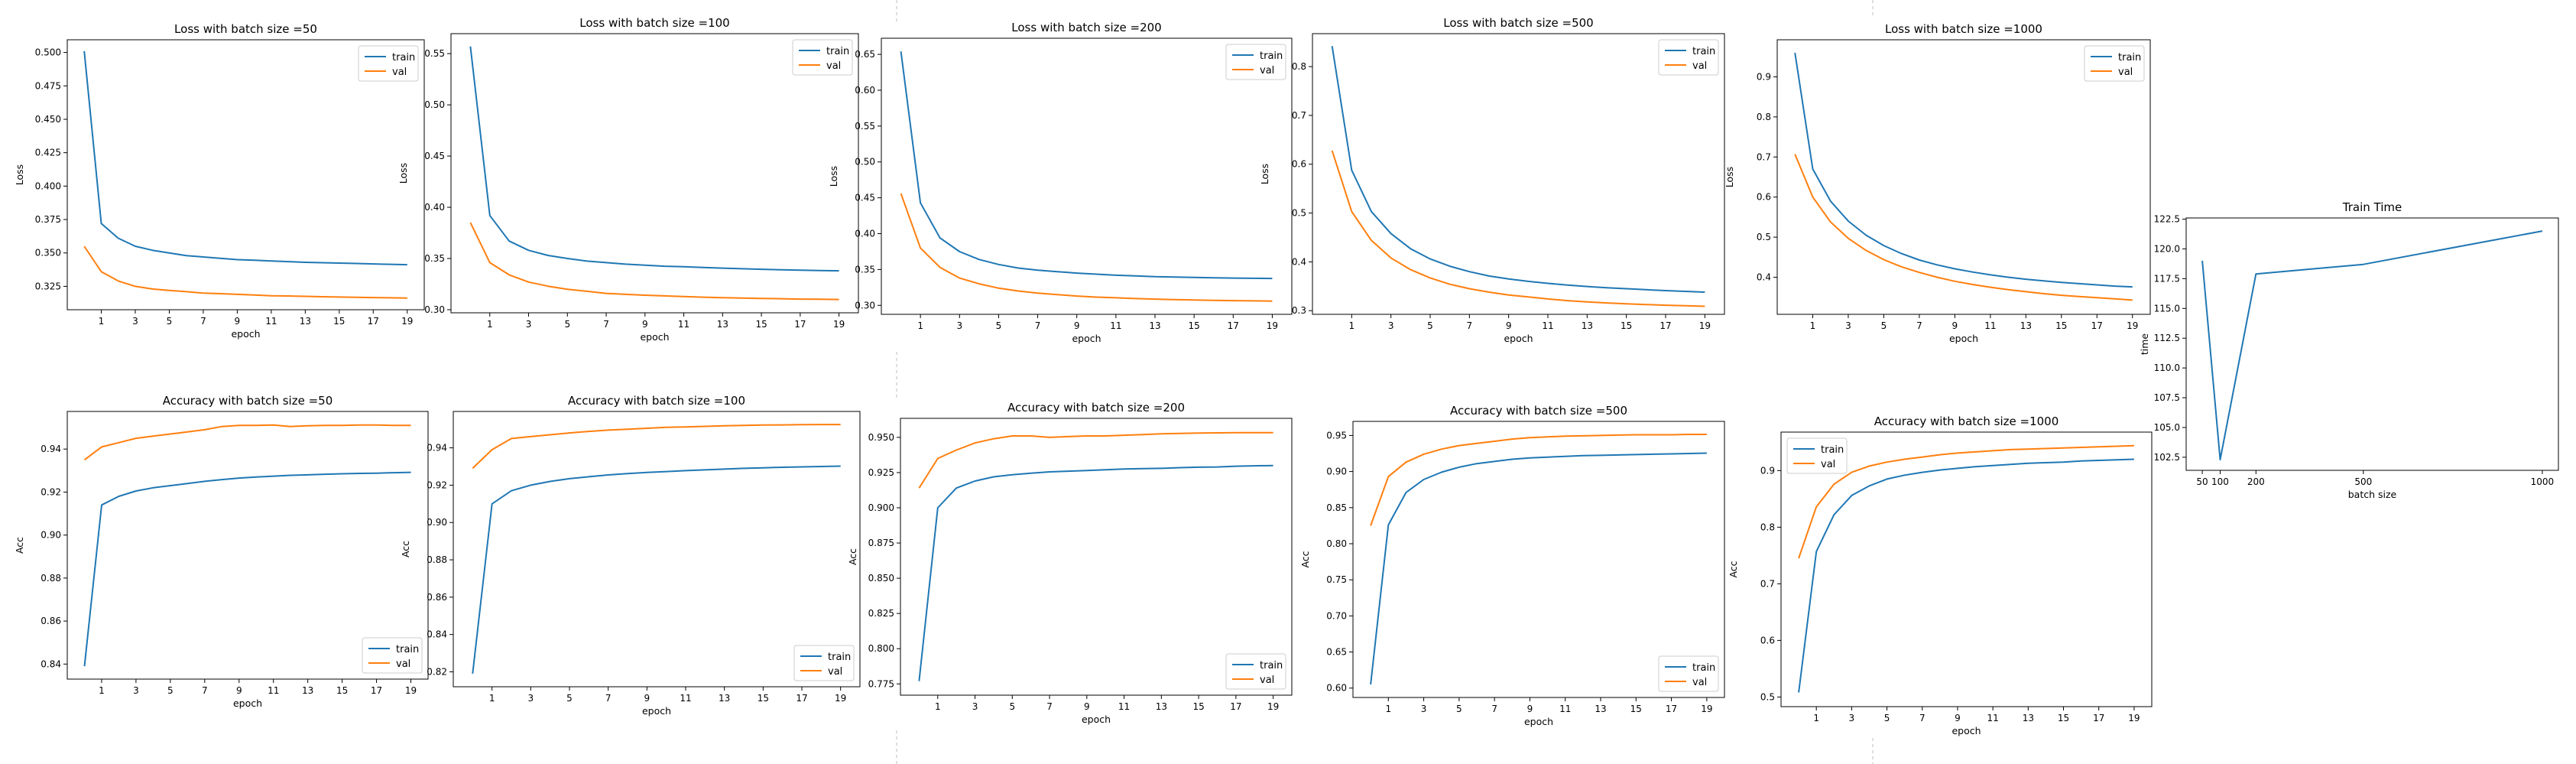 This screenshot has height=764, width=2576. Describe the element at coordinates (2167, 338) in the screenshot. I see `y-tick-label: 112.5` at that location.